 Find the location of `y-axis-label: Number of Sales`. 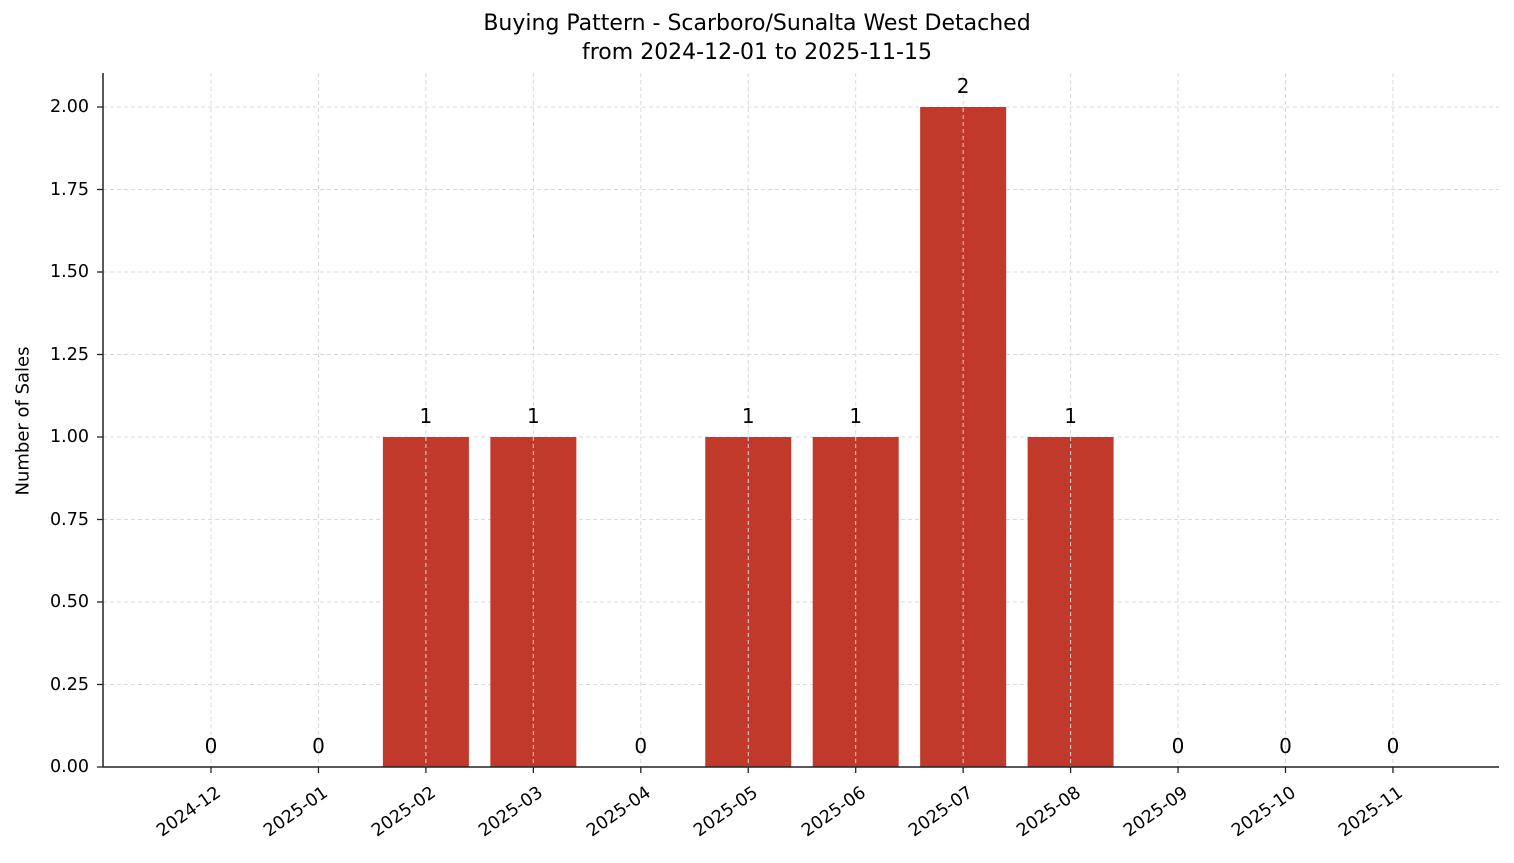

y-axis-label: Number of Sales is located at coordinates (23, 421).